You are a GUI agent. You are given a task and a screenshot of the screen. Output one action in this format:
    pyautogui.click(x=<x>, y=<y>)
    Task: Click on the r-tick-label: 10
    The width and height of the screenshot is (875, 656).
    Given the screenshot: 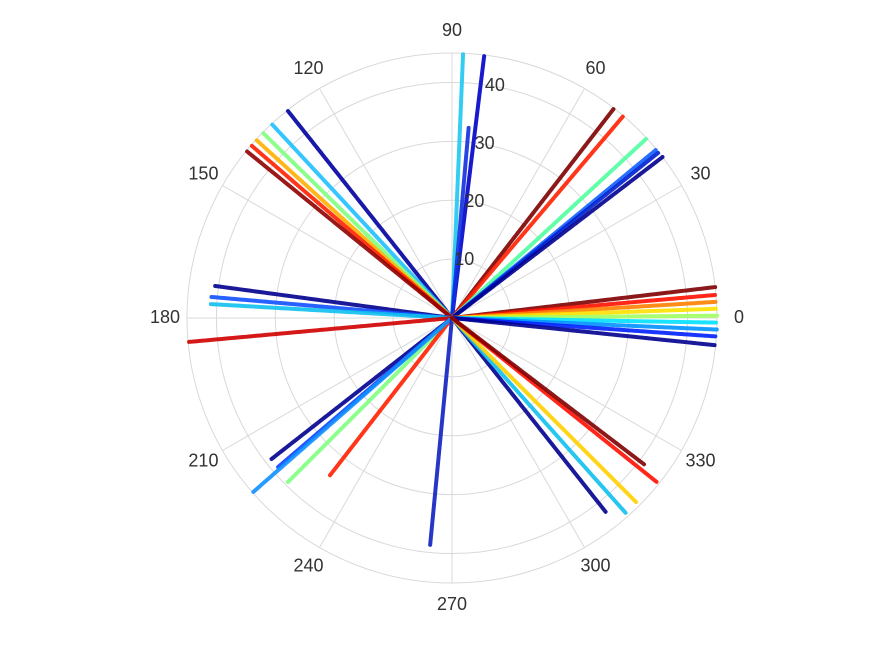 What is the action you would take?
    pyautogui.click(x=464, y=259)
    